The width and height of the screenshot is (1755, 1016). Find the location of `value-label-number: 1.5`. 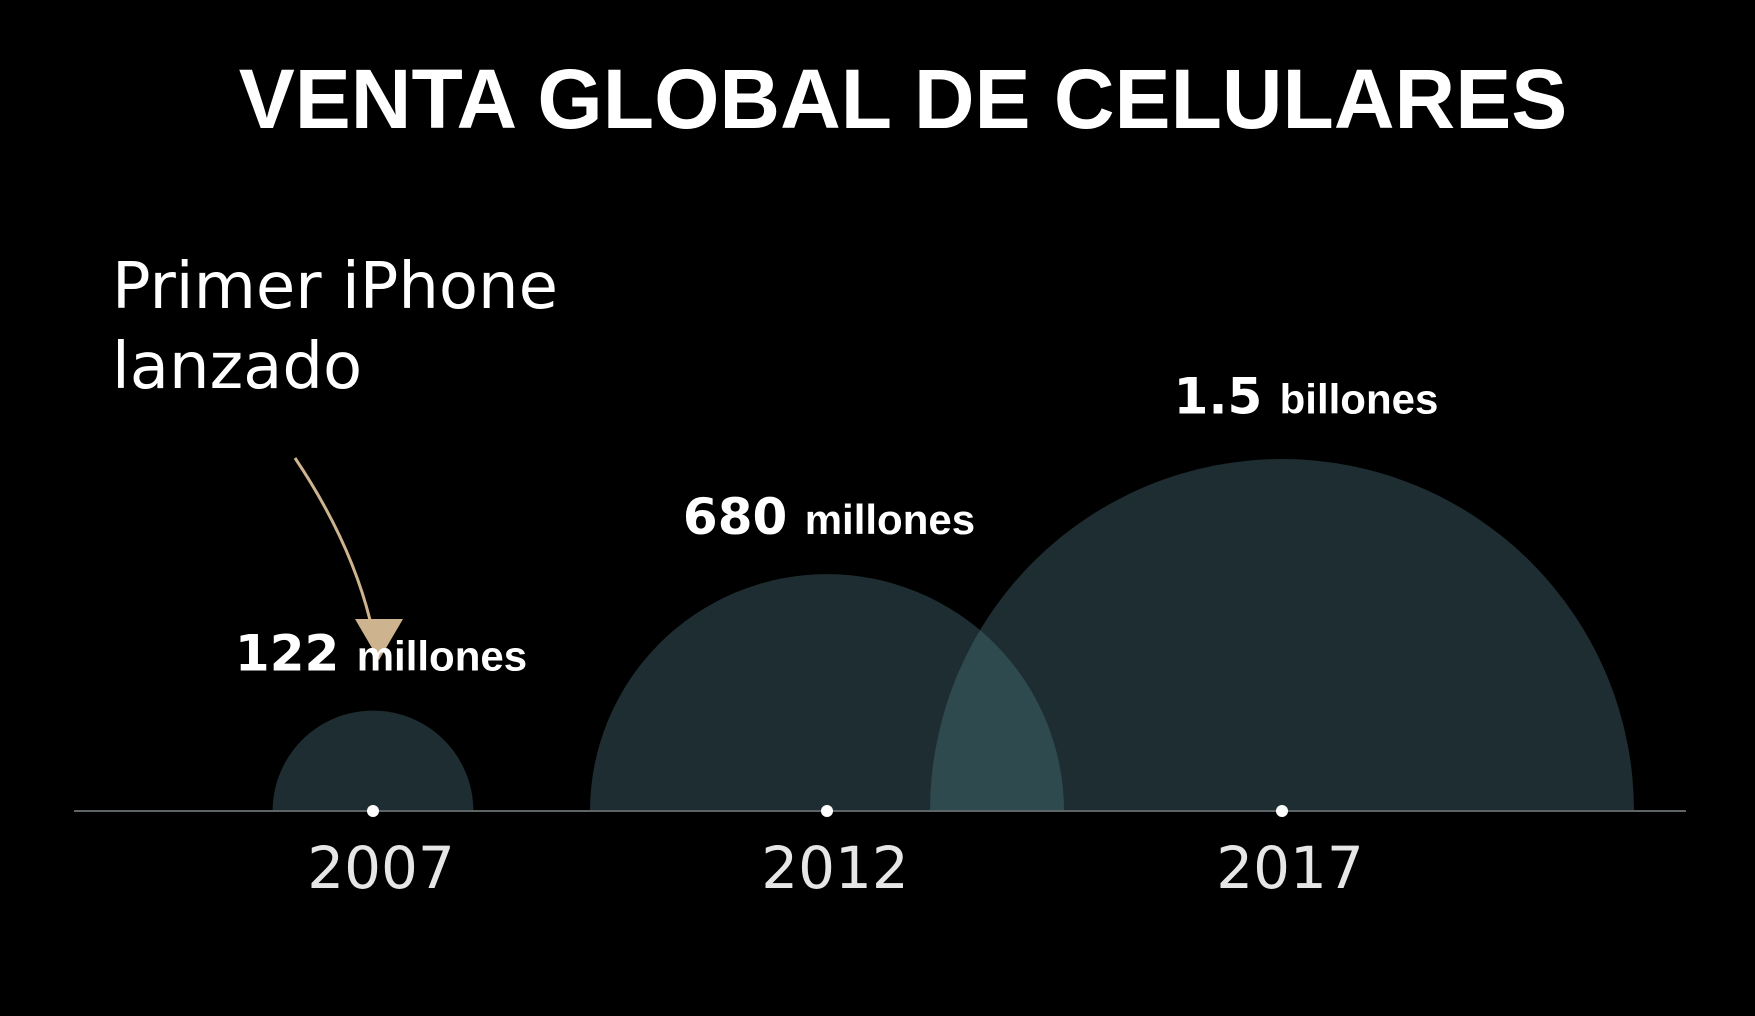

value-label-number: 1.5 is located at coordinates (1227, 396).